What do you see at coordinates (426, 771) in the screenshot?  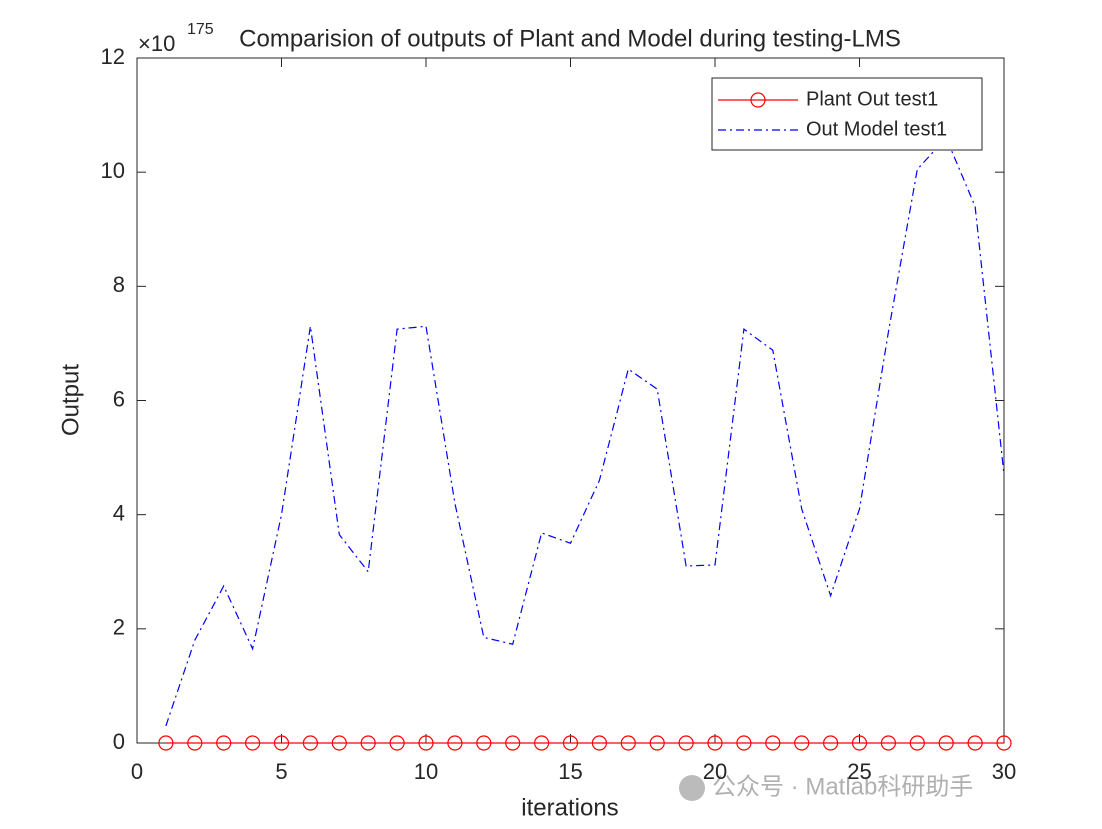 I see `x-tick-label: 10` at bounding box center [426, 771].